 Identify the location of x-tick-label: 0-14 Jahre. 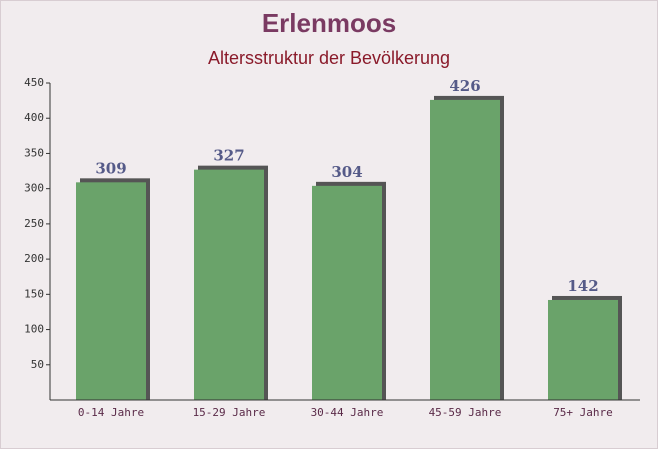
(111, 412).